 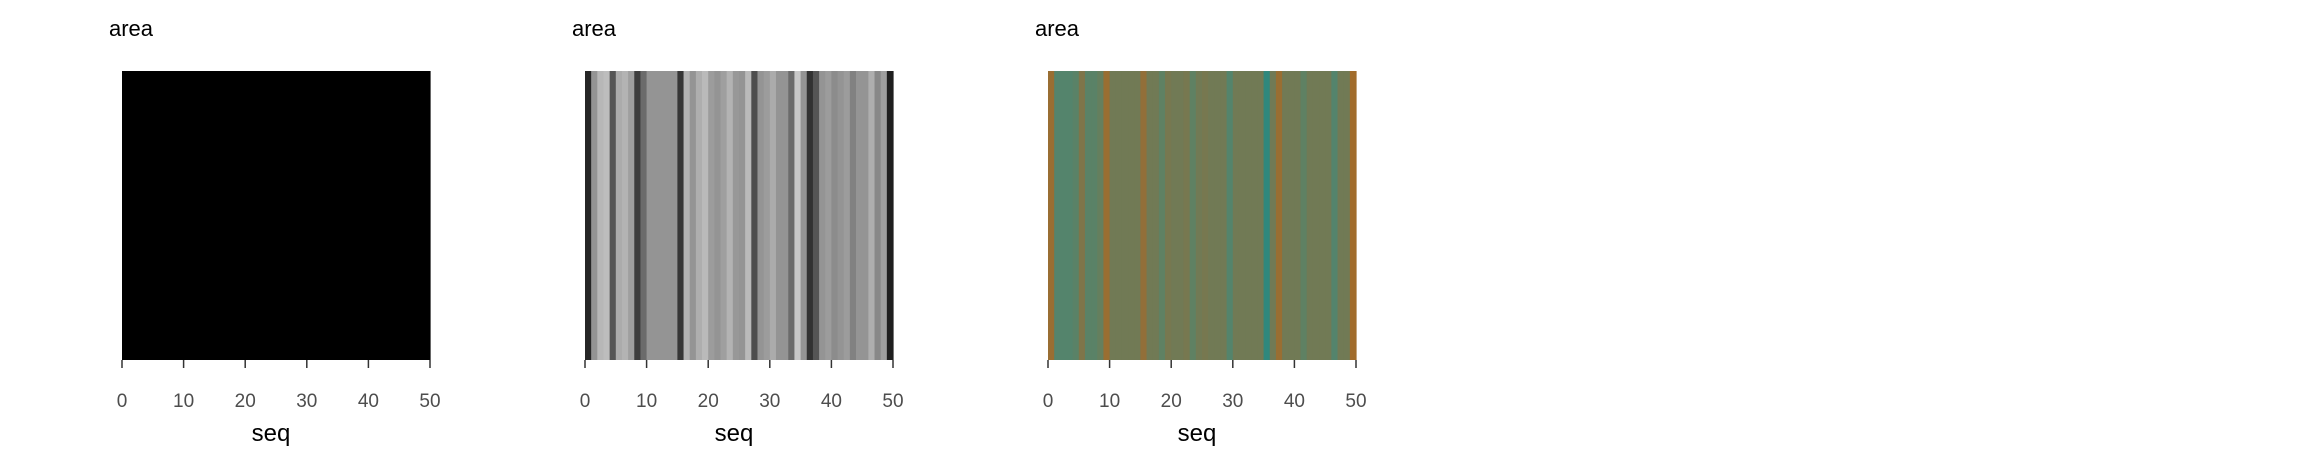 What do you see at coordinates (734, 433) in the screenshot?
I see `x-axis-title: seq` at bounding box center [734, 433].